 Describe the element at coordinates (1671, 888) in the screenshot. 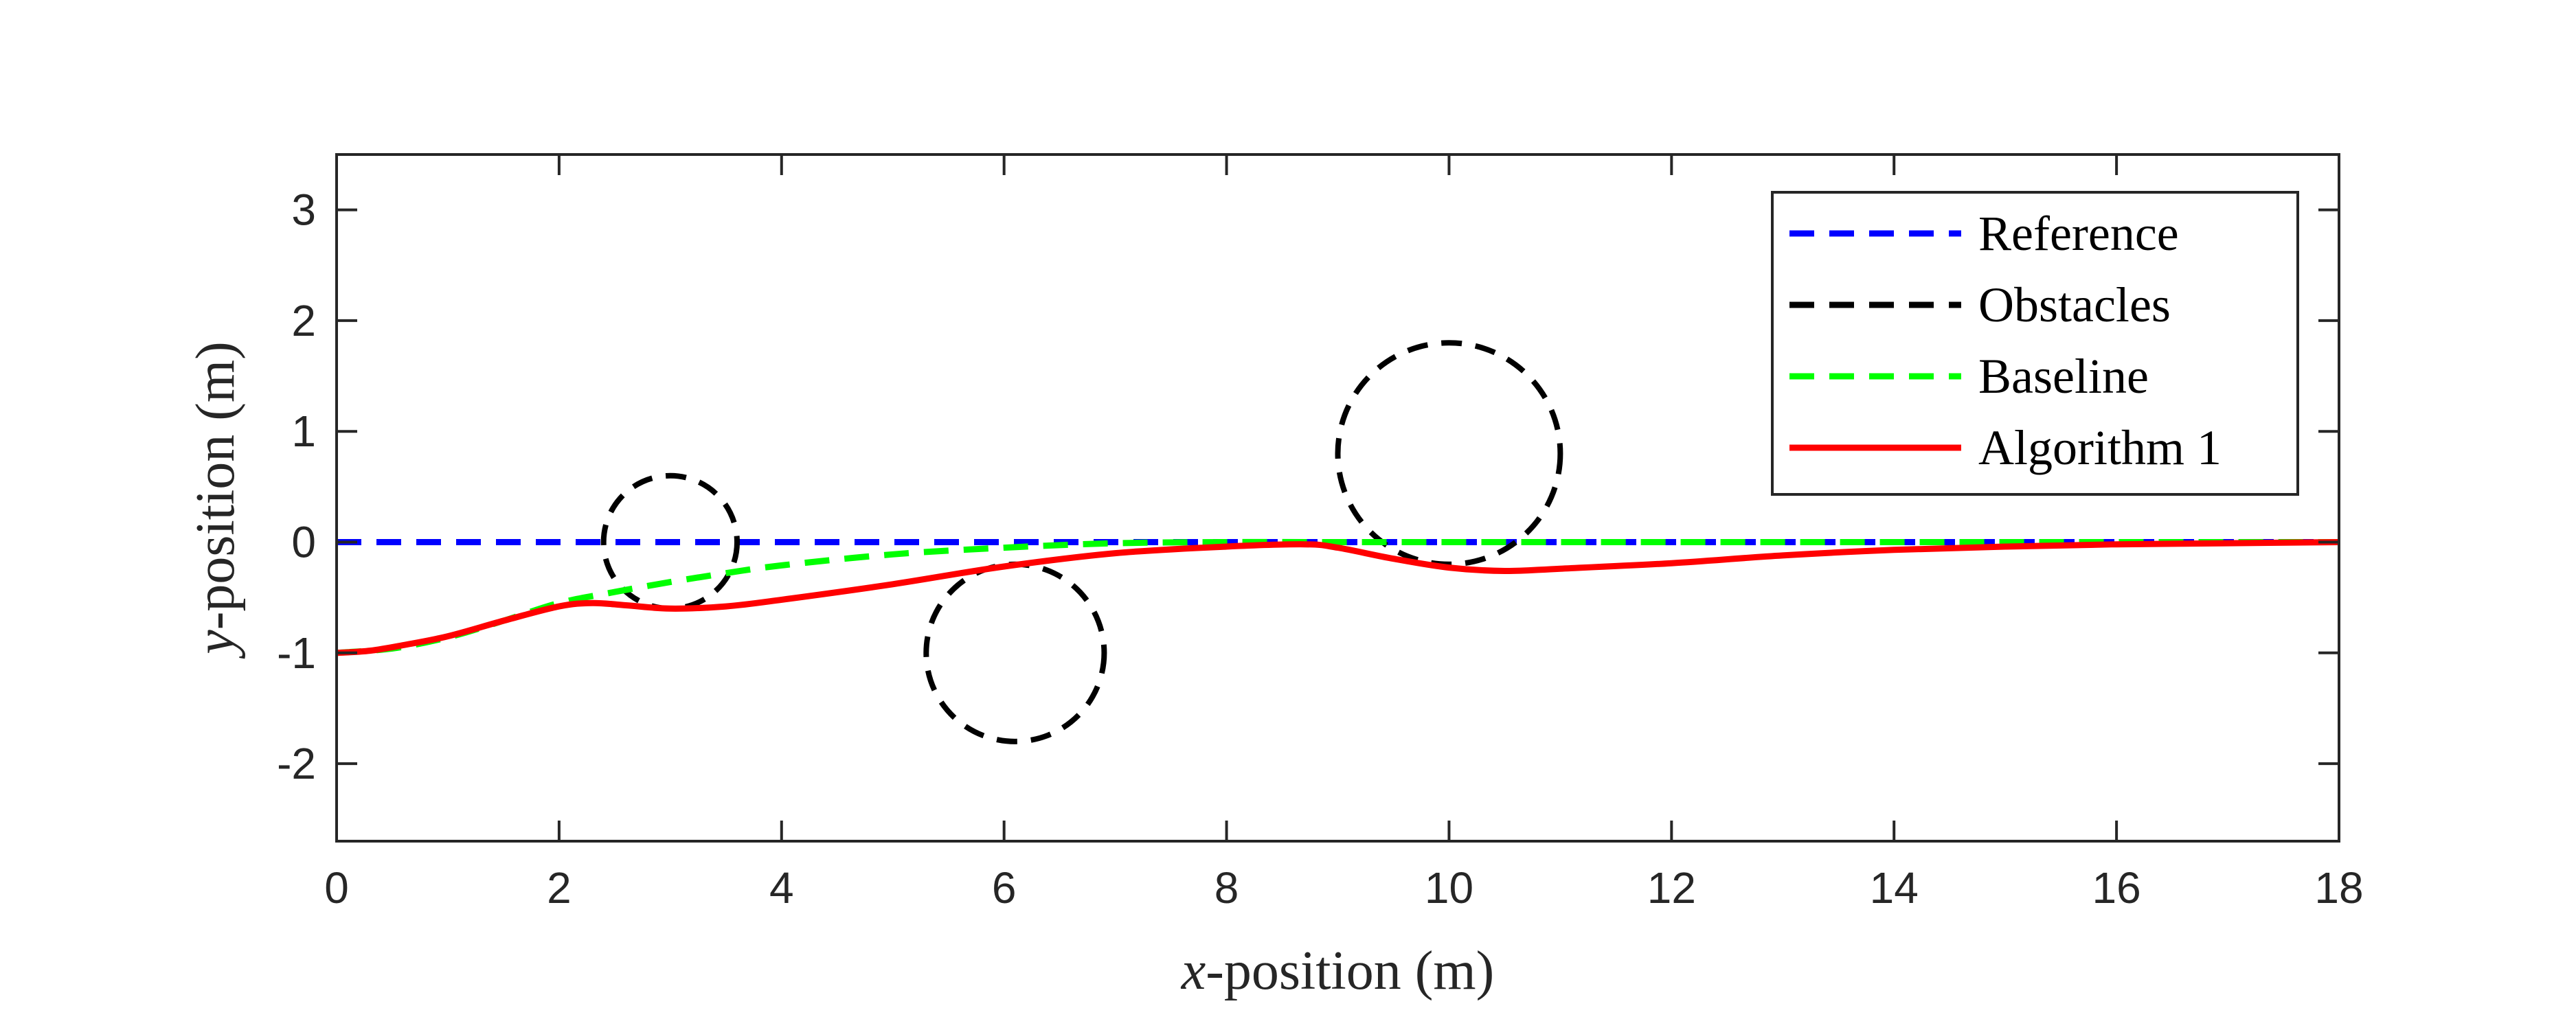

I see `x-tick-label: 12` at that location.